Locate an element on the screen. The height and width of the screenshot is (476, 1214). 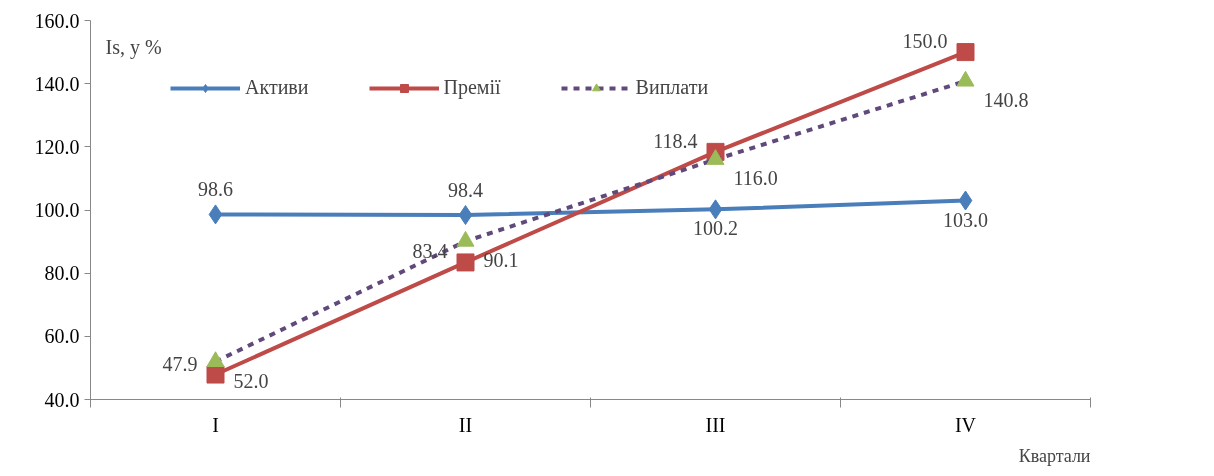
x-tick-label: I is located at coordinates (215, 424).